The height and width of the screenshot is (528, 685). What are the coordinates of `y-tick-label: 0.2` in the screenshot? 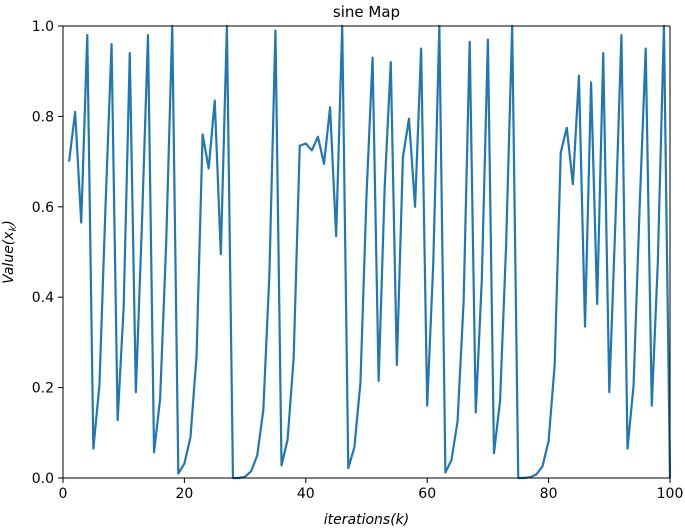 It's located at (43, 389).